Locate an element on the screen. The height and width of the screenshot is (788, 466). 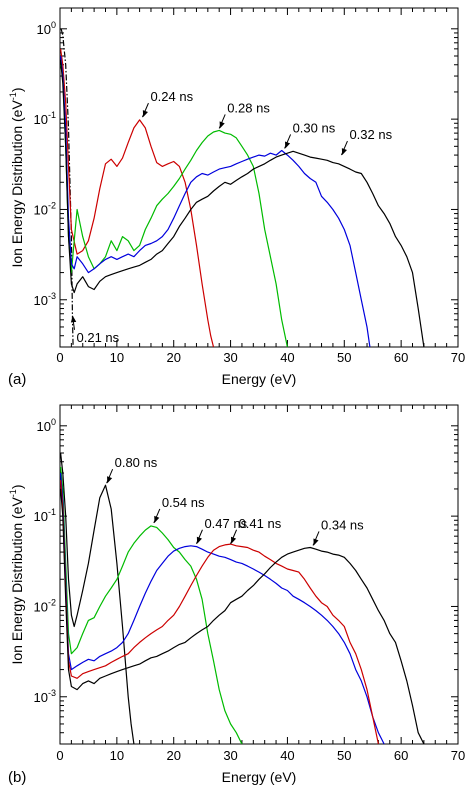
annotation-label: 0.80 ns is located at coordinates (136, 462).